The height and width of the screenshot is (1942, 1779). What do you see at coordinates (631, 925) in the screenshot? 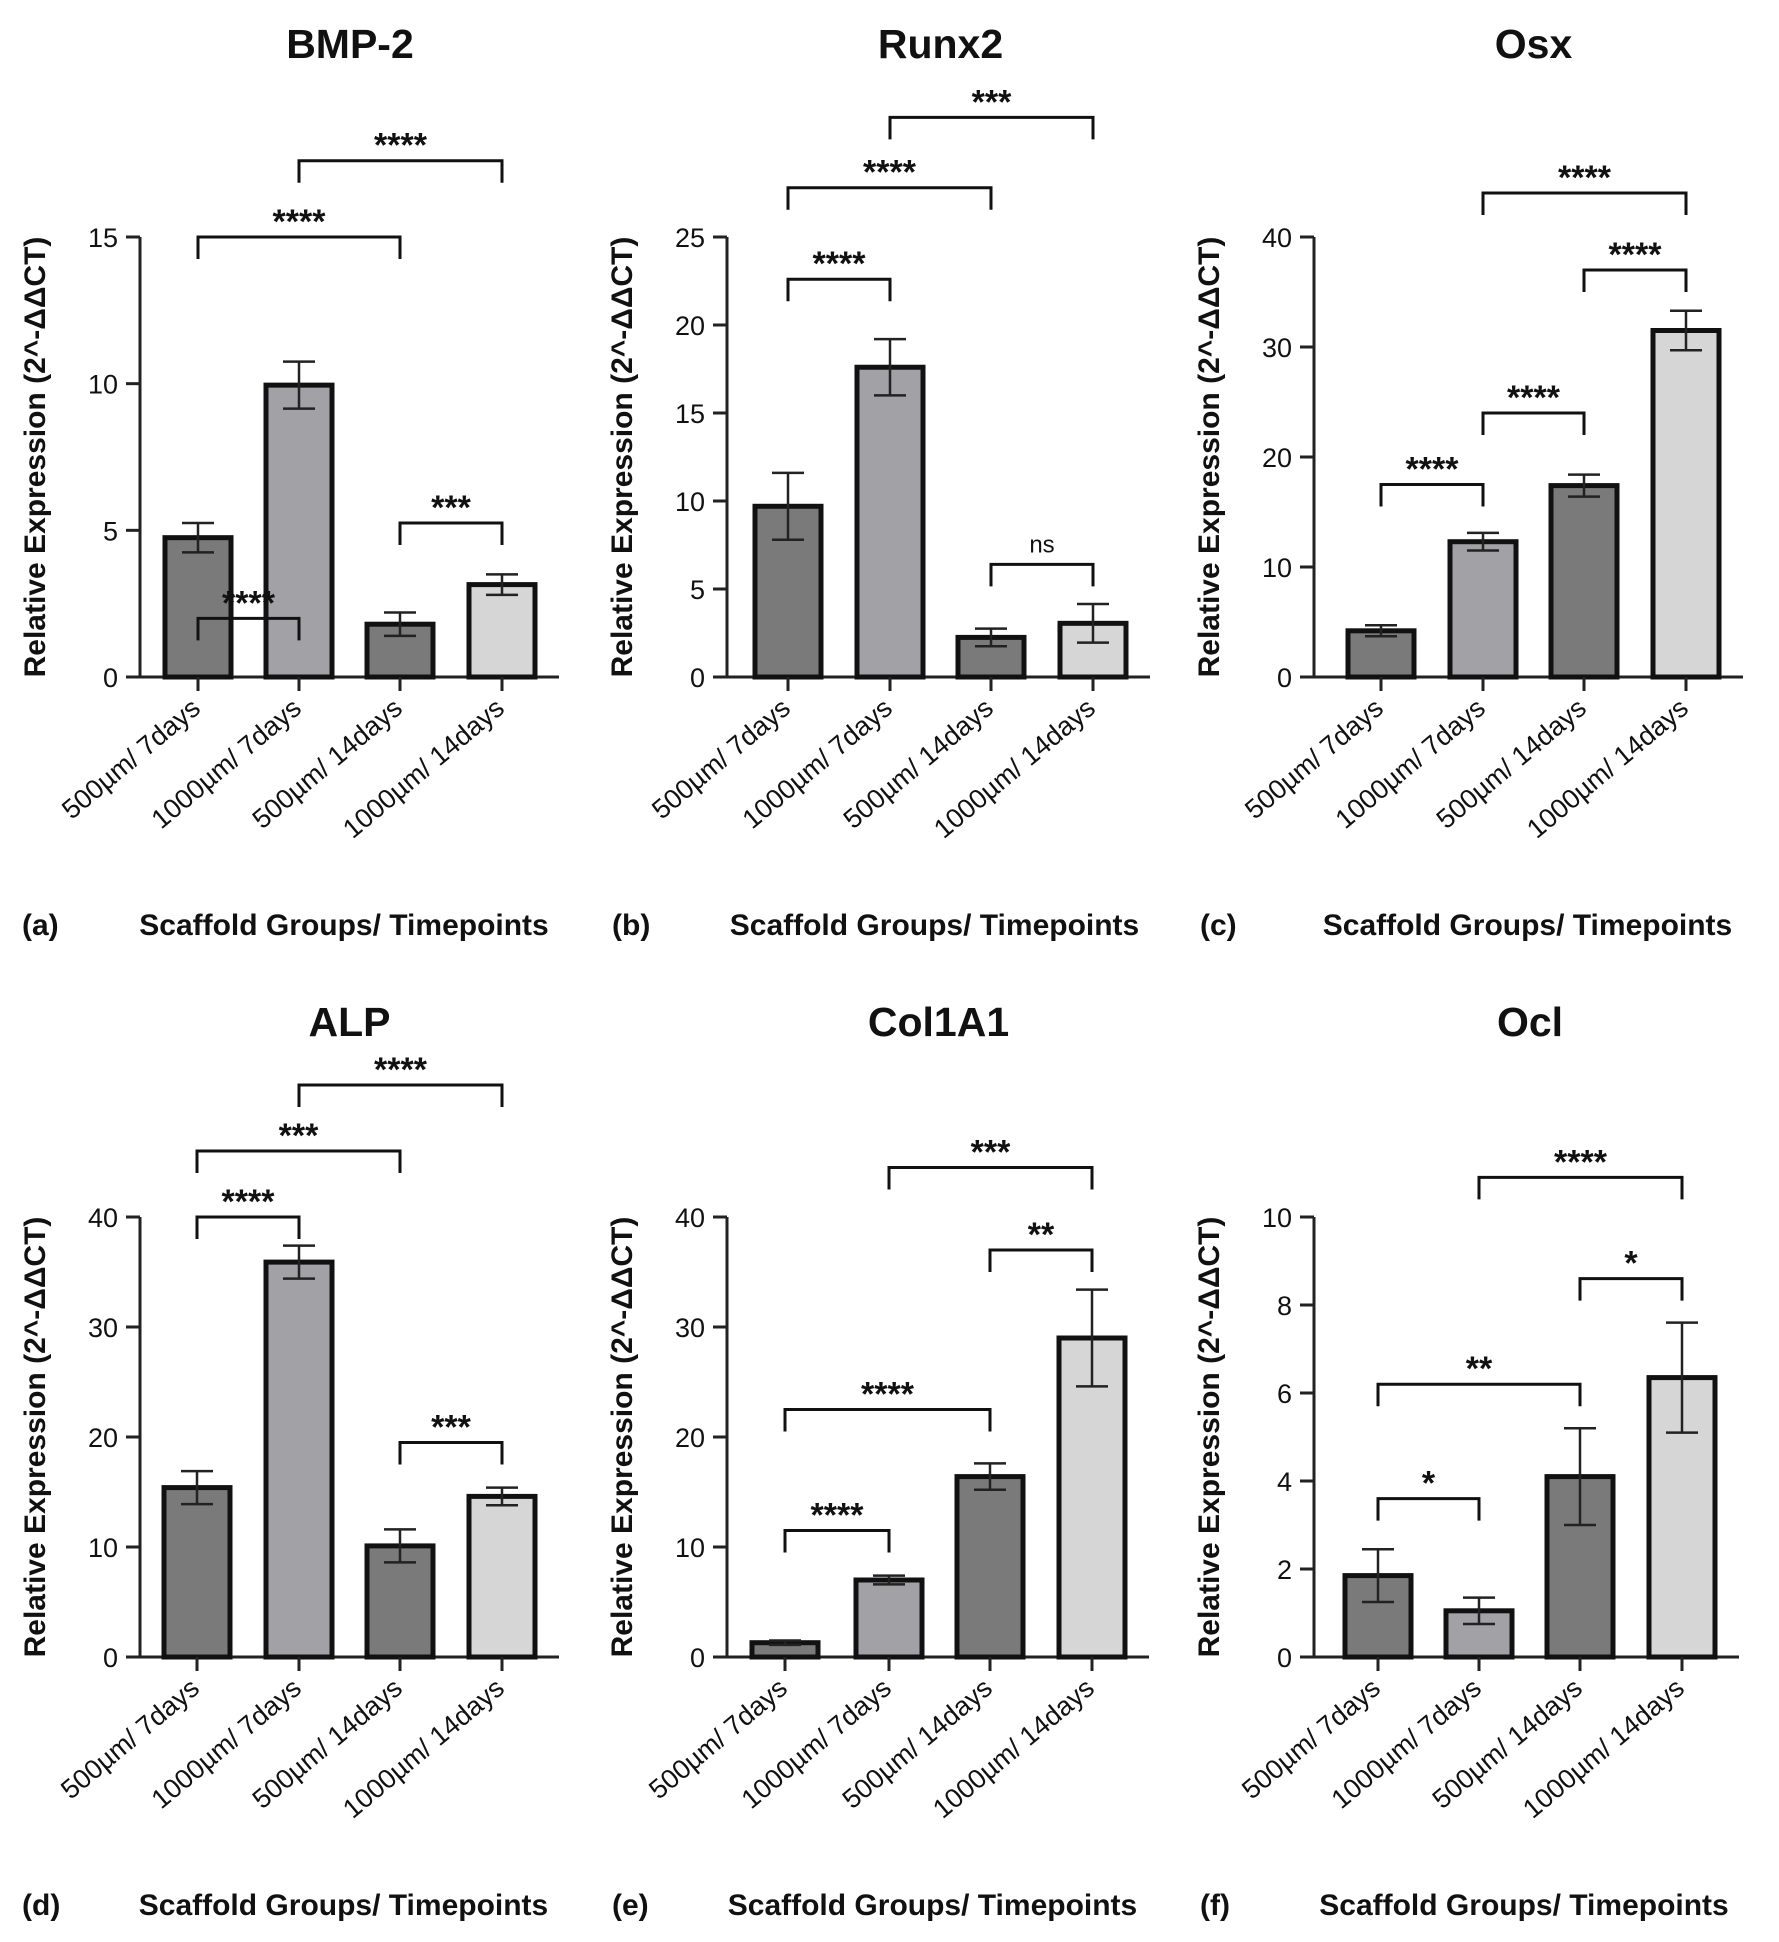
I see `panel-letter: (b)` at bounding box center [631, 925].